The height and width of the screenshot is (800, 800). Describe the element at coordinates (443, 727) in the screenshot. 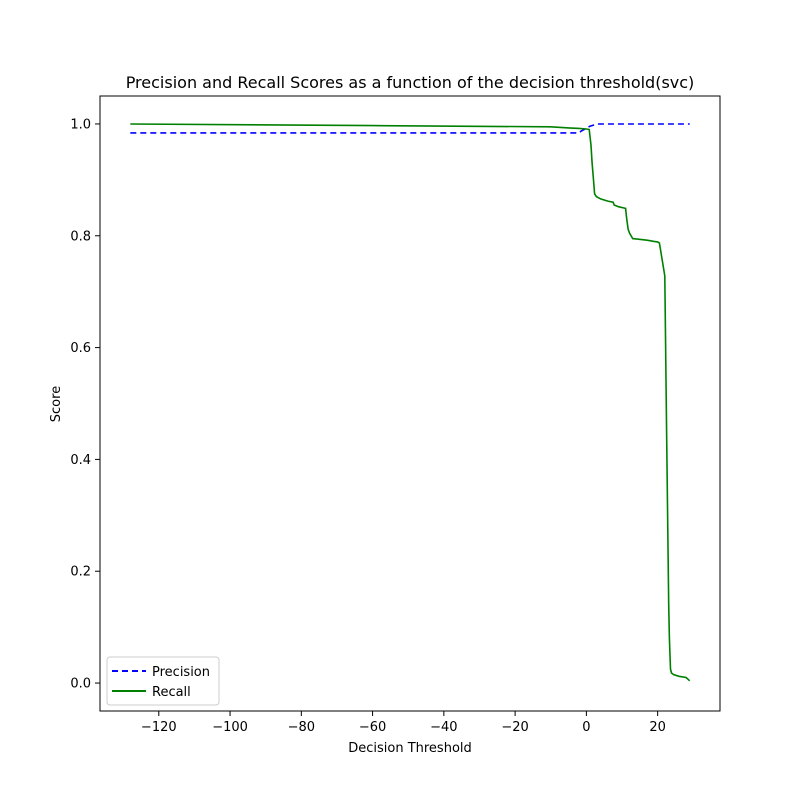

I see `x-tick-label: −40` at that location.